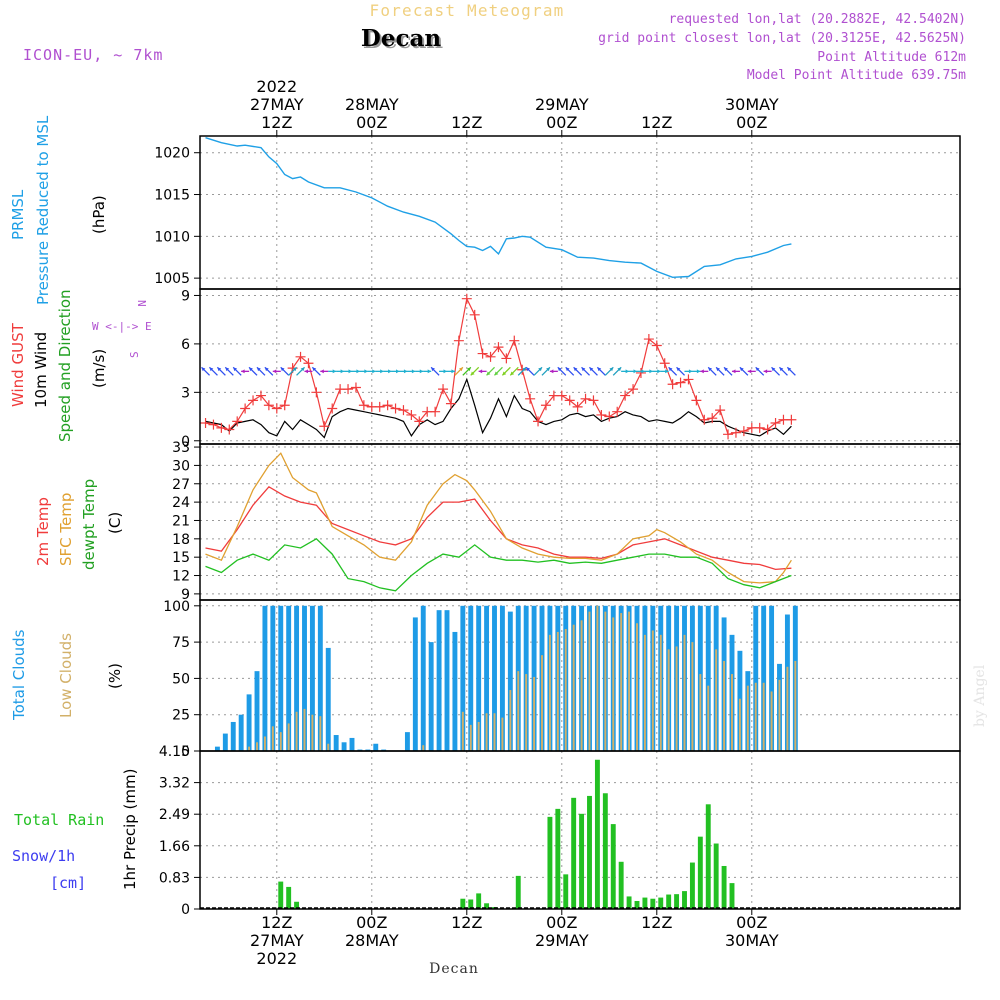 This screenshot has width=1000, height=1000. I want to click on ytick-label: 9, so click(185, 296).